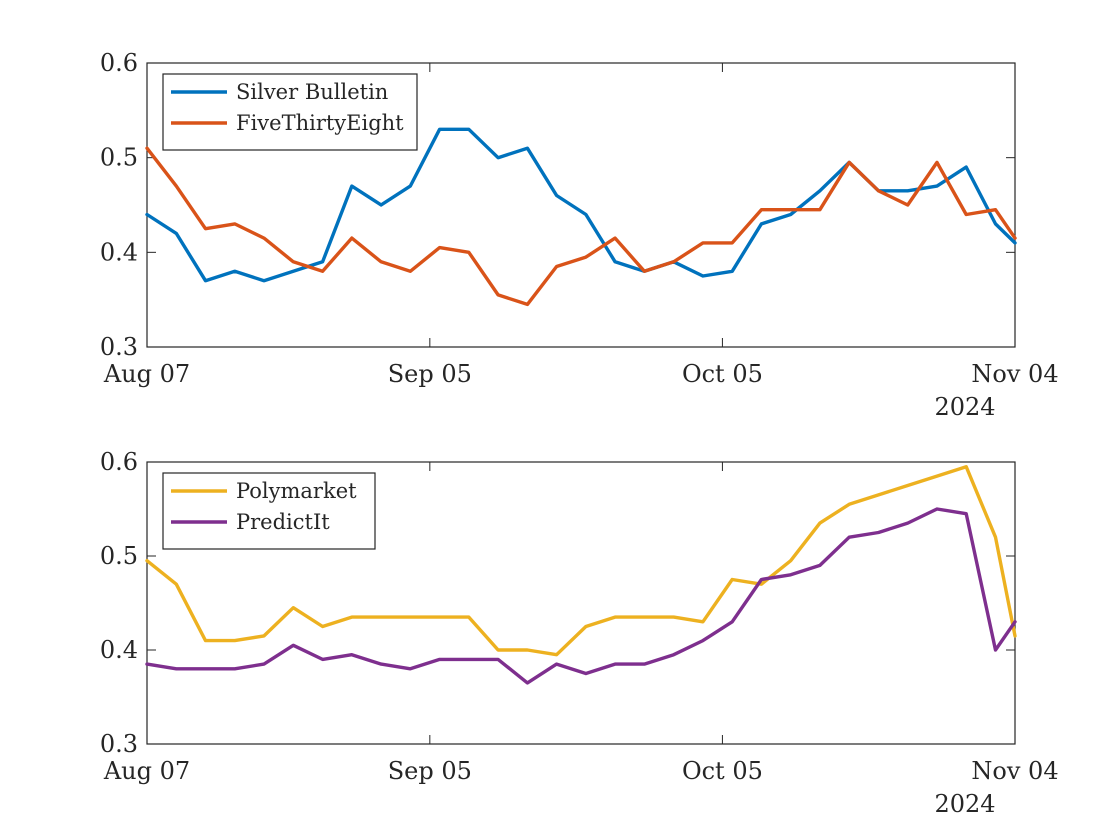 The width and height of the screenshot is (1120, 840). I want to click on series-line-fivethirtyeight, so click(581, 226).